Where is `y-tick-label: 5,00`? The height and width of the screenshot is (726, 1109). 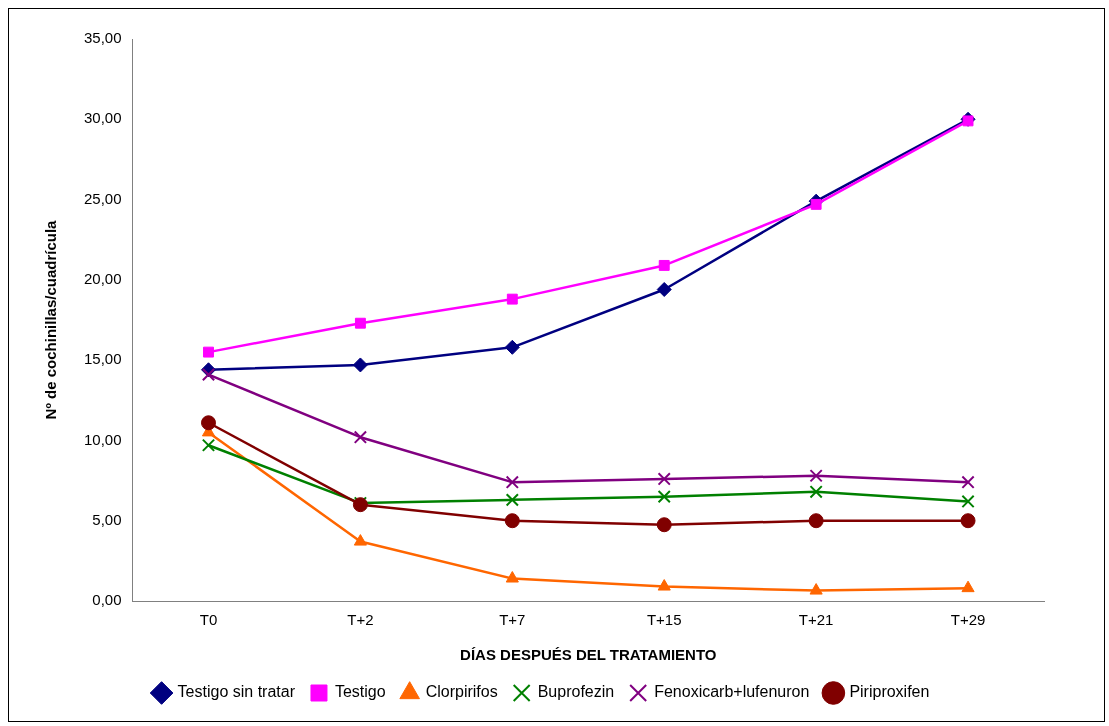
y-tick-label: 5,00 is located at coordinates (107, 519).